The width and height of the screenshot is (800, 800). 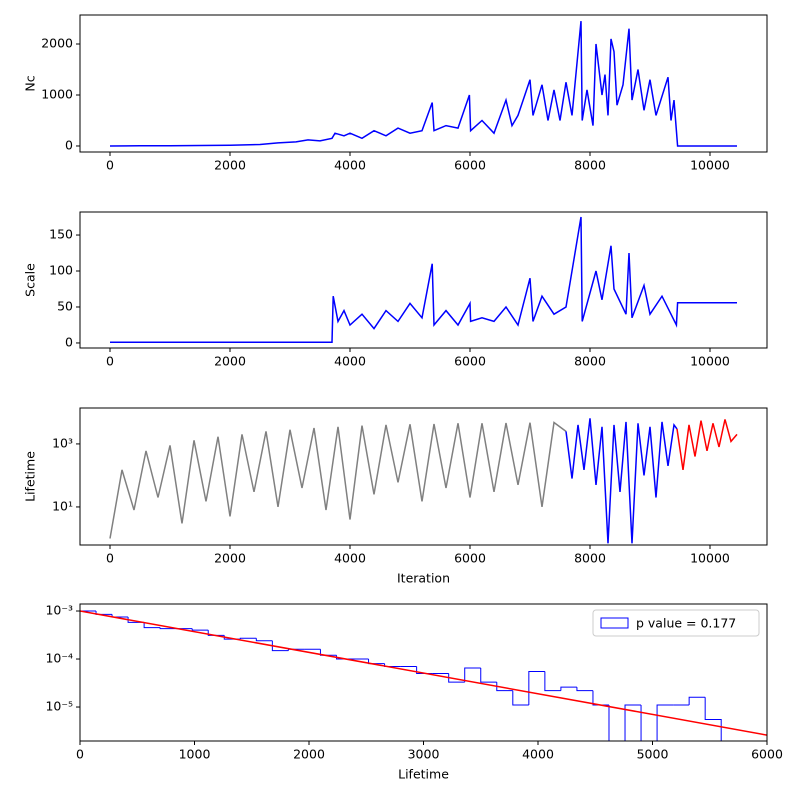 What do you see at coordinates (59, 610) in the screenshot?
I see `y-tick-label: 10⁻³` at bounding box center [59, 610].